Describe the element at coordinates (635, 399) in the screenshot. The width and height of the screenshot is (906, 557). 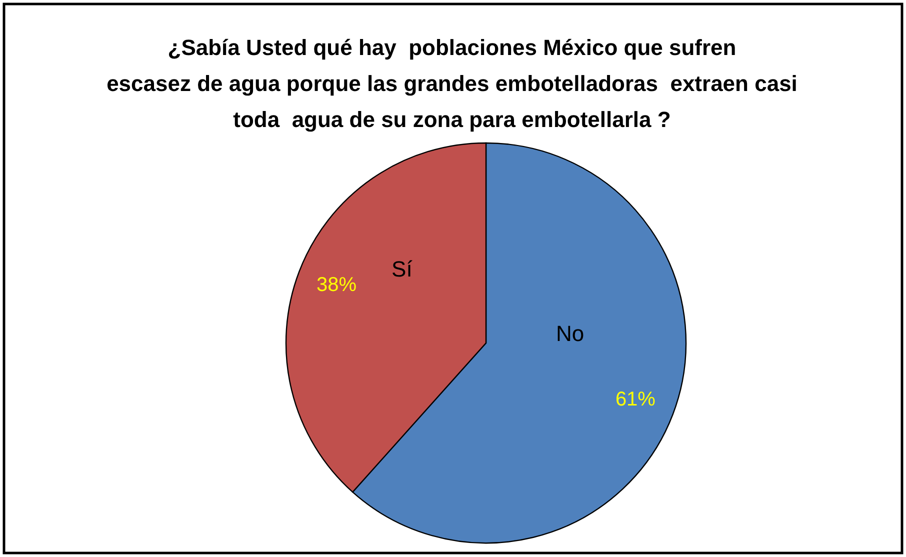
I see `data-label: 61%` at that location.